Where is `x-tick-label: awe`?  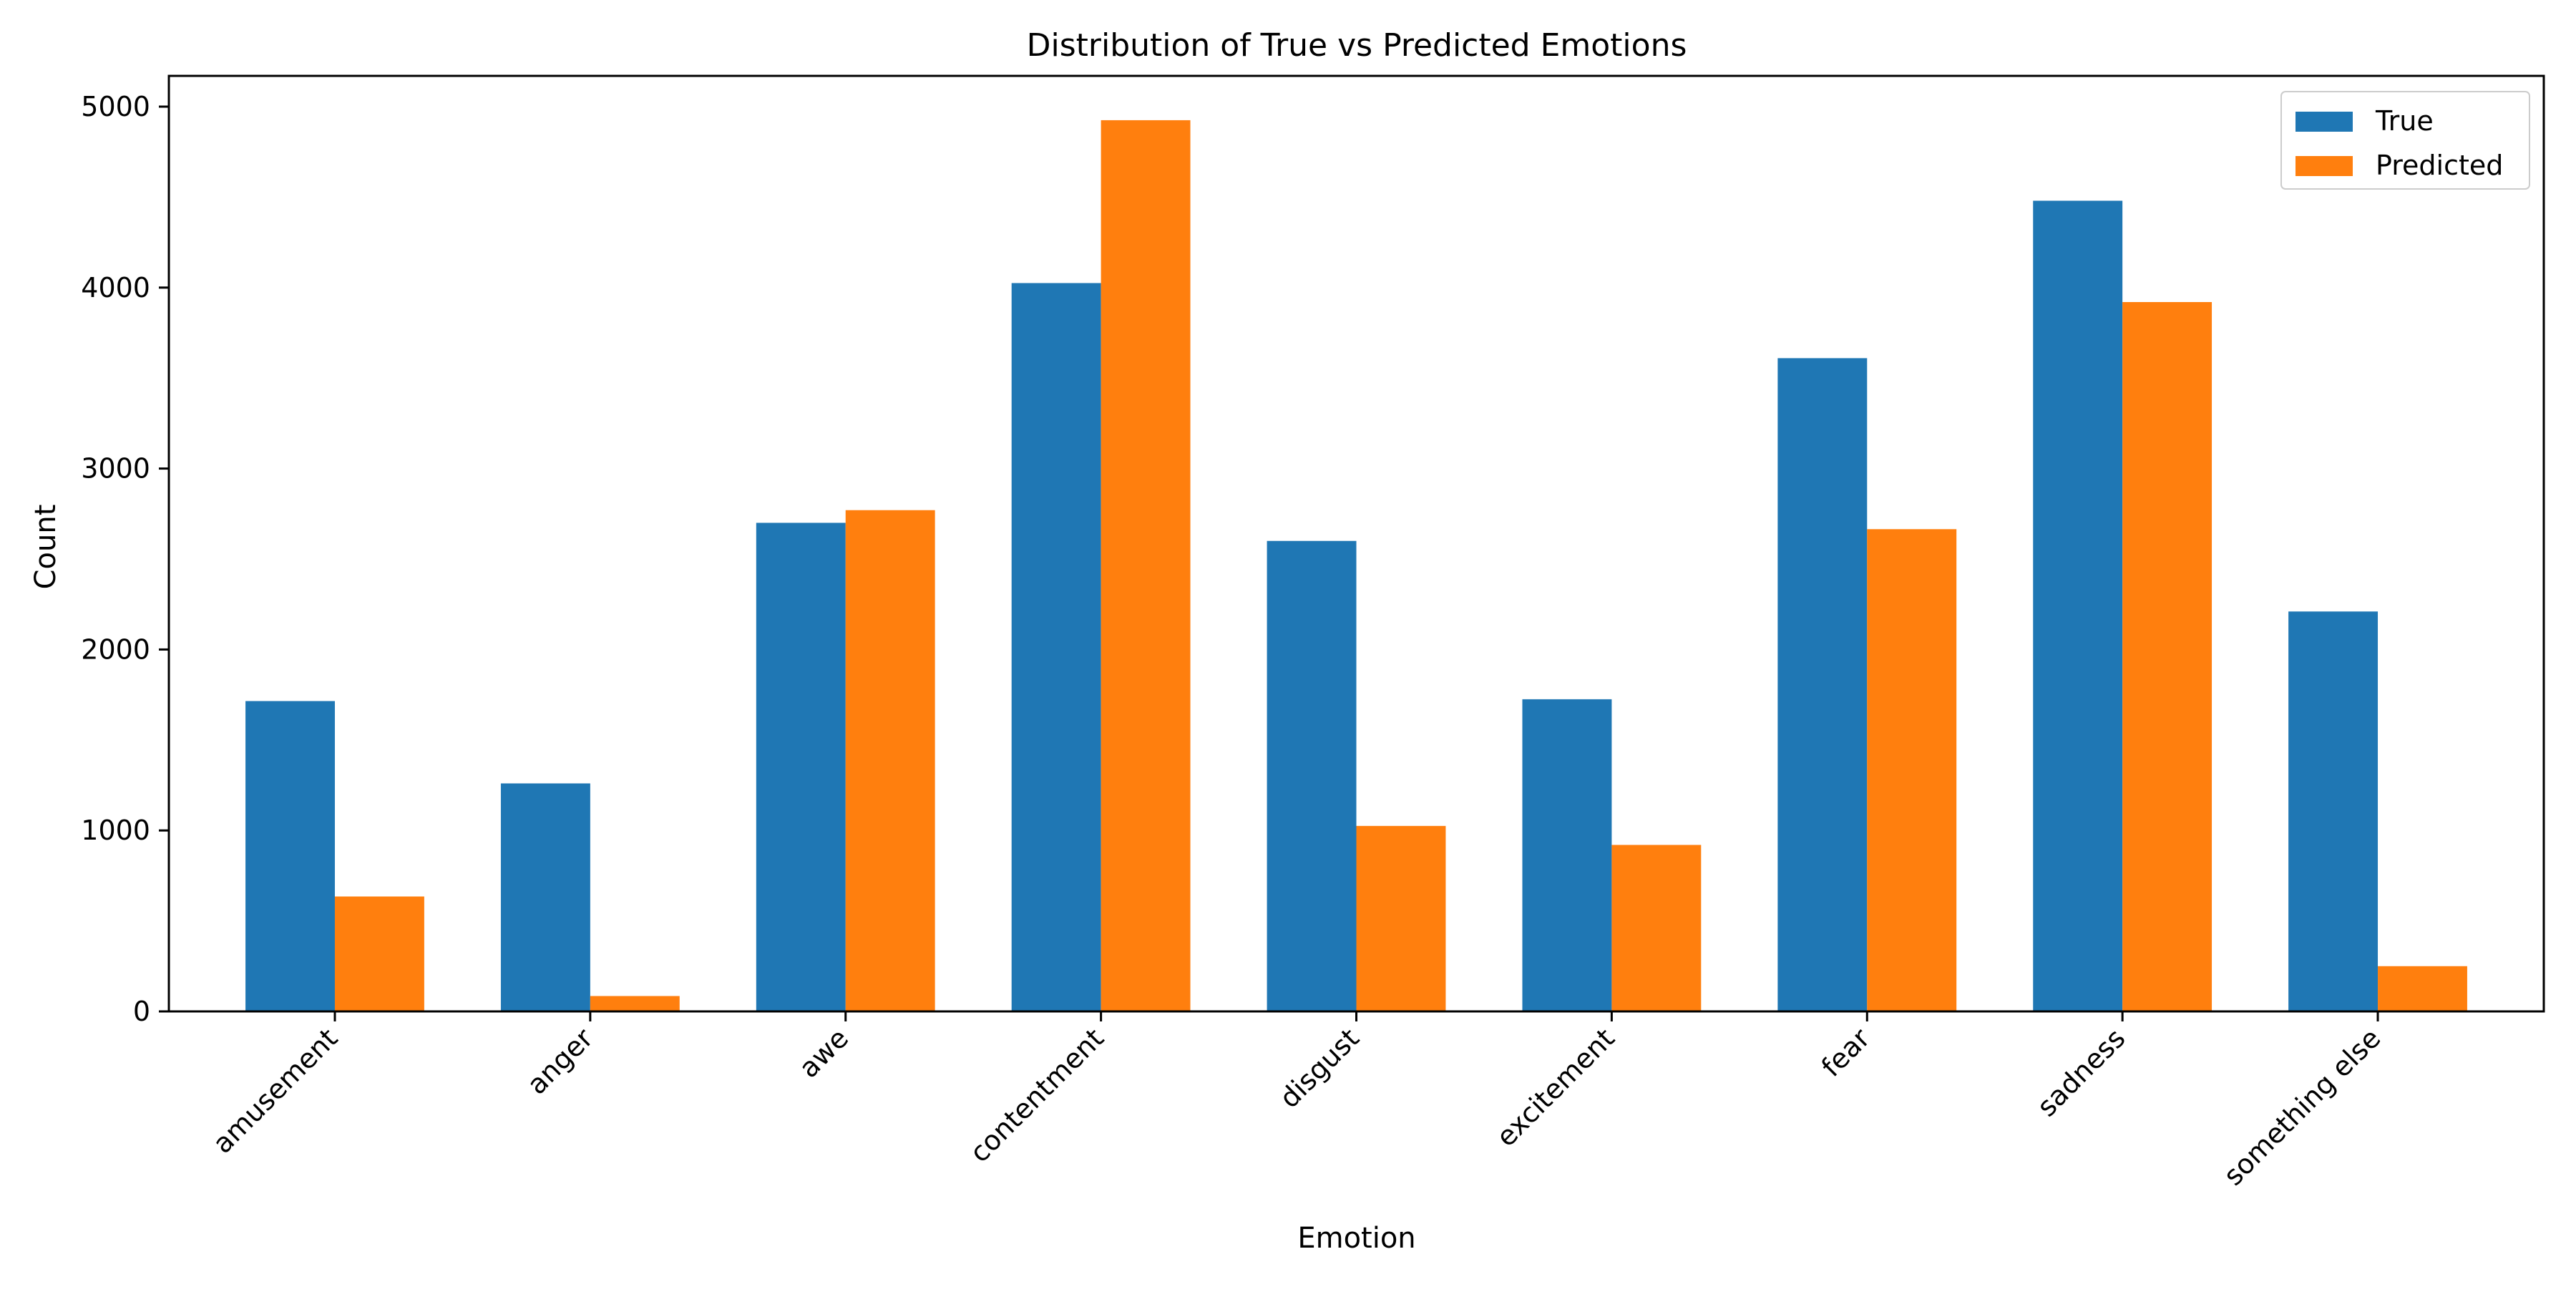
x-tick-label: awe is located at coordinates (823, 1053).